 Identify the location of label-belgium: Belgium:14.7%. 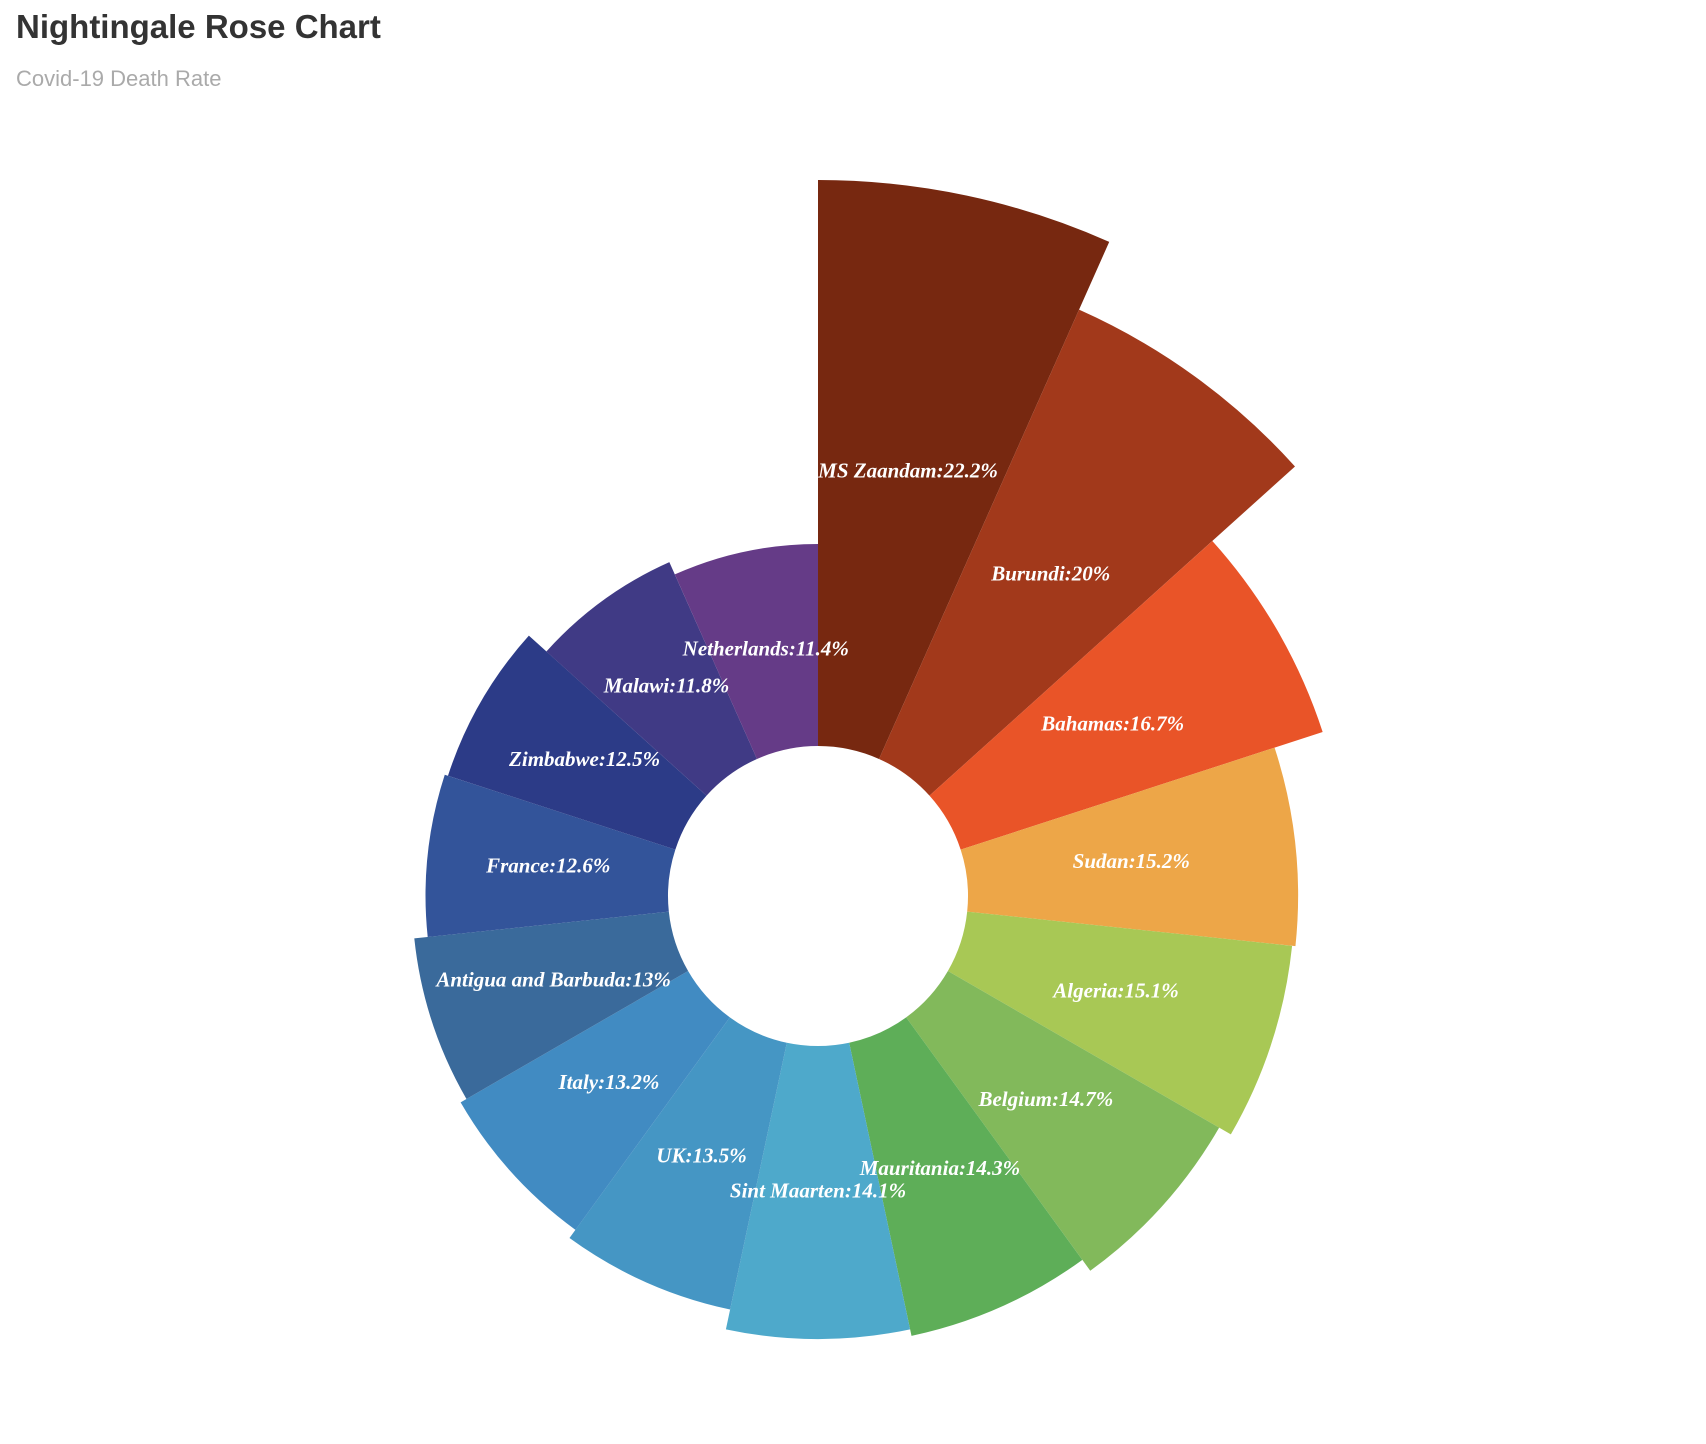
(1045, 1099).